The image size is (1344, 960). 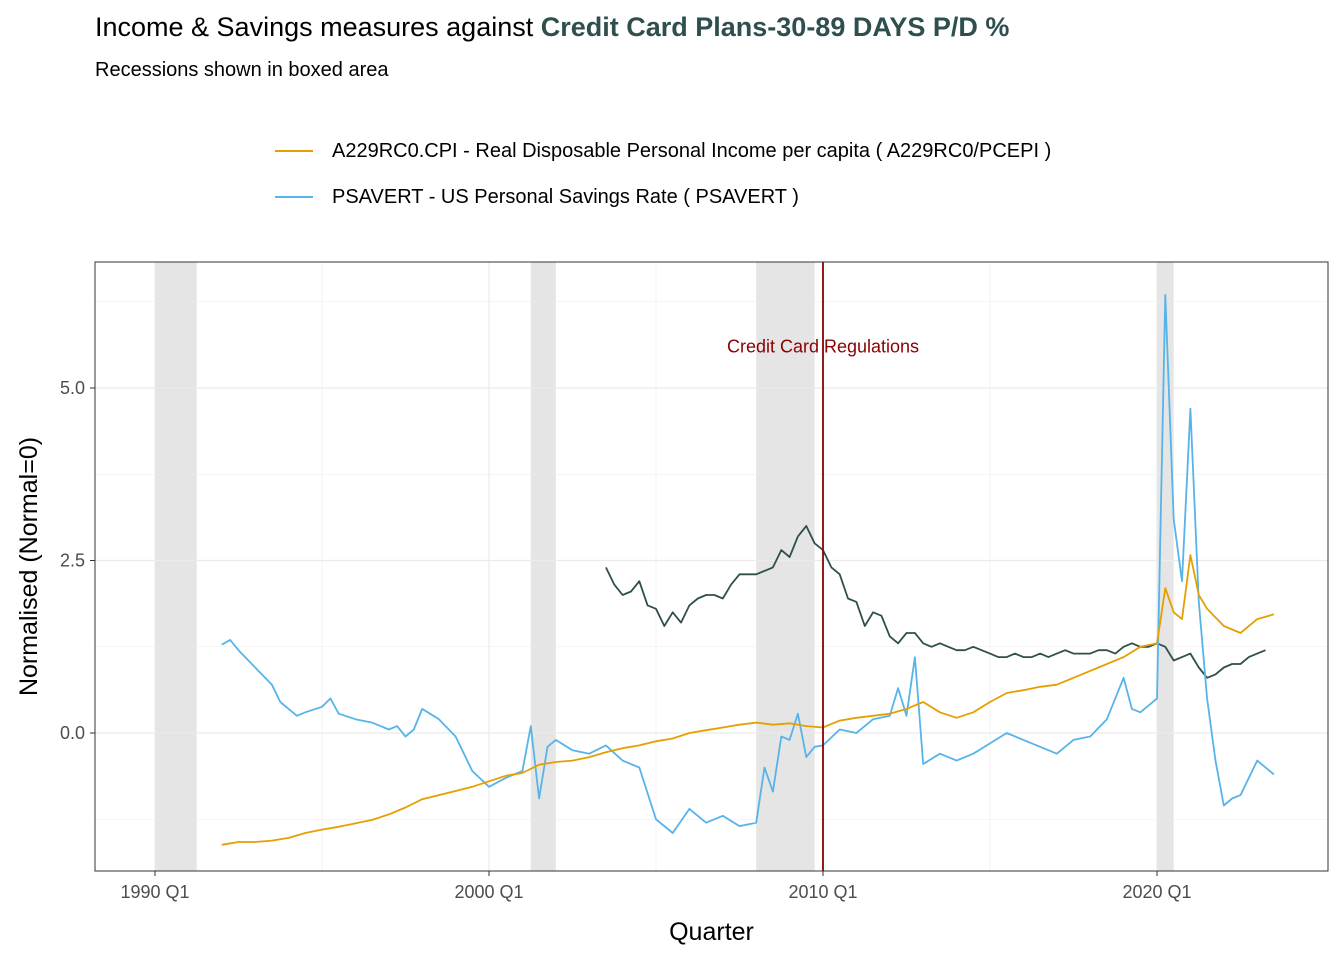 What do you see at coordinates (72, 561) in the screenshot?
I see `y-tick-label-1: 2.5` at bounding box center [72, 561].